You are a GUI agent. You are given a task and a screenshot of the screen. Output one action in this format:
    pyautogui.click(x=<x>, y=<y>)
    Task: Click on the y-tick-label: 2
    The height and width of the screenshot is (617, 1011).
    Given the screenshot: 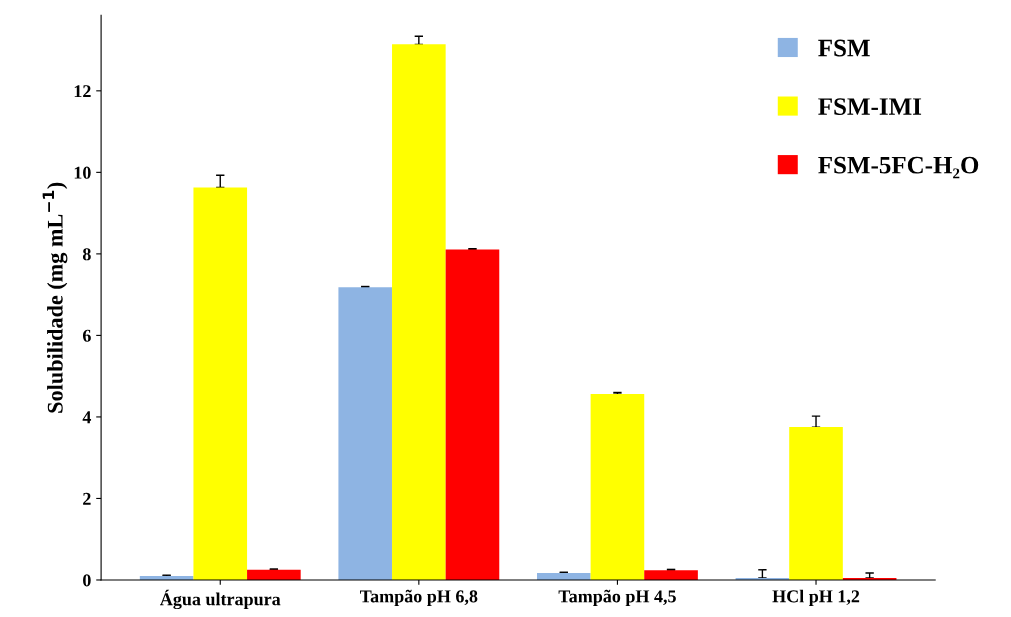 What is the action you would take?
    pyautogui.click(x=87, y=498)
    